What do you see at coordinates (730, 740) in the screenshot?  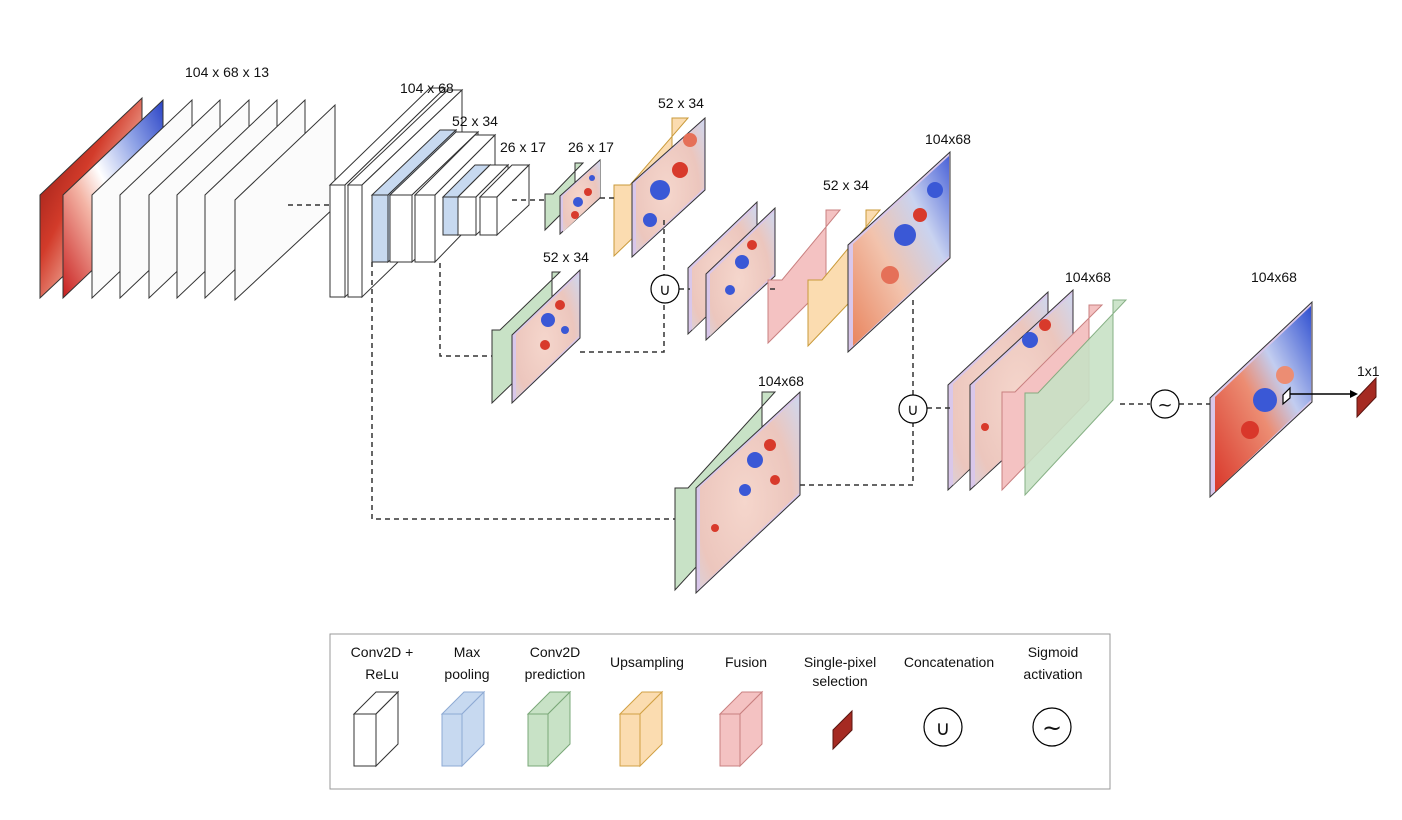 I see `legend-fusion-shape` at bounding box center [730, 740].